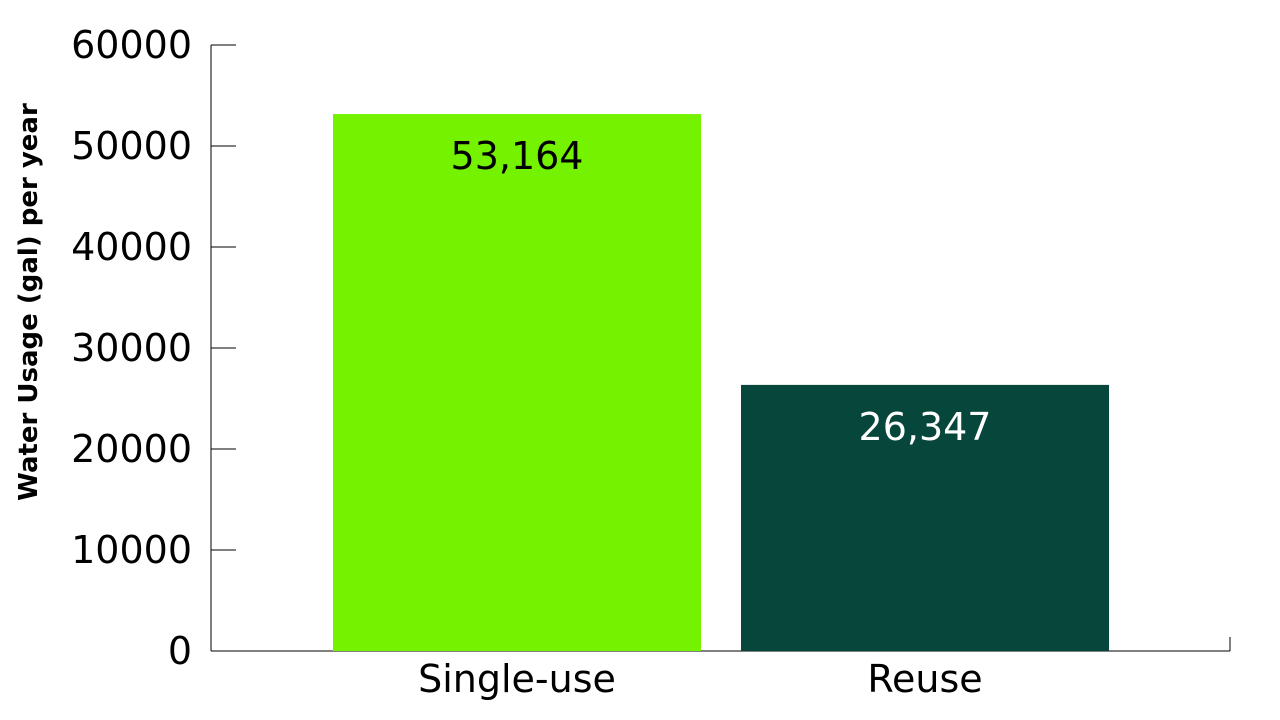  I want to click on bar-data-label: 26,347, so click(925, 427).